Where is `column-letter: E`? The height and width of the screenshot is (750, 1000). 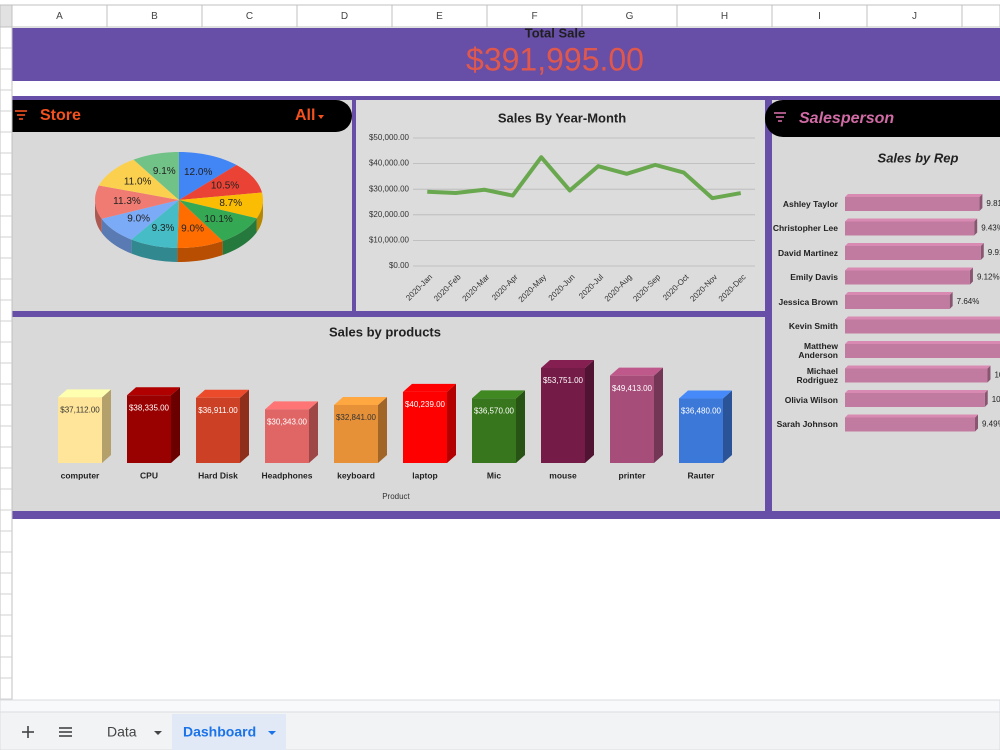
column-letter: E is located at coordinates (439, 16).